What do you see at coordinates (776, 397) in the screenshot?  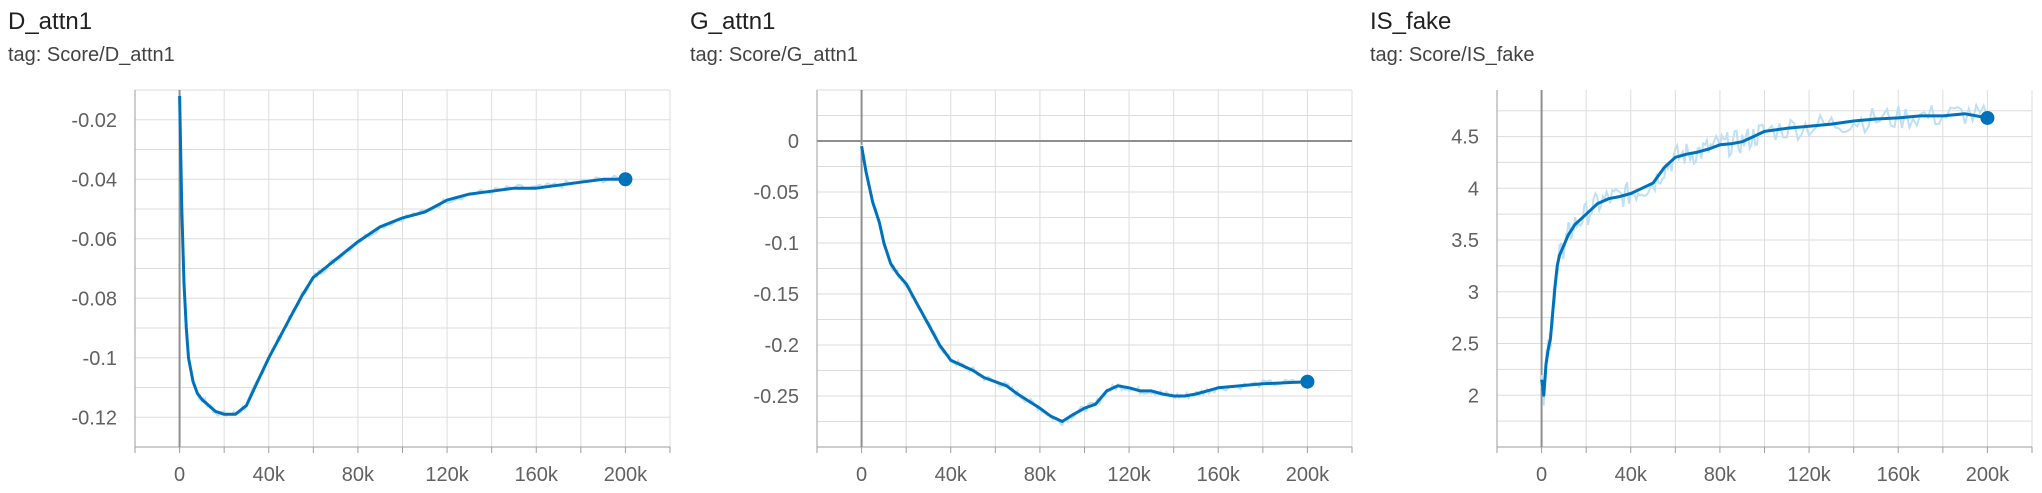 I see `y-tick-label: -0.25` at bounding box center [776, 397].